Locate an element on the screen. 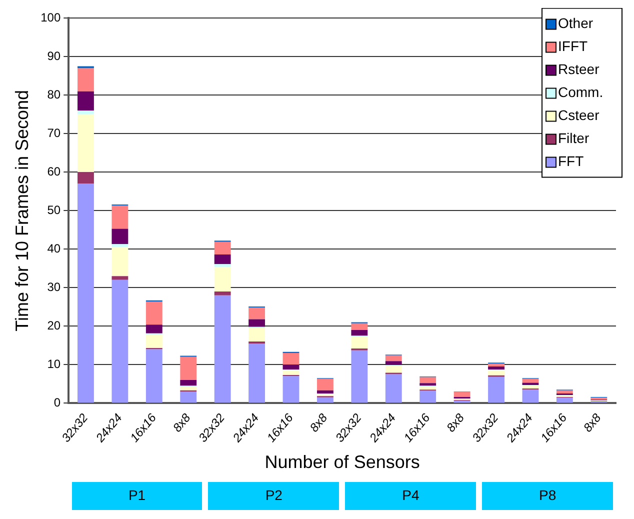 This screenshot has width=634, height=519. y-tick-label: 70 is located at coordinates (54, 133).